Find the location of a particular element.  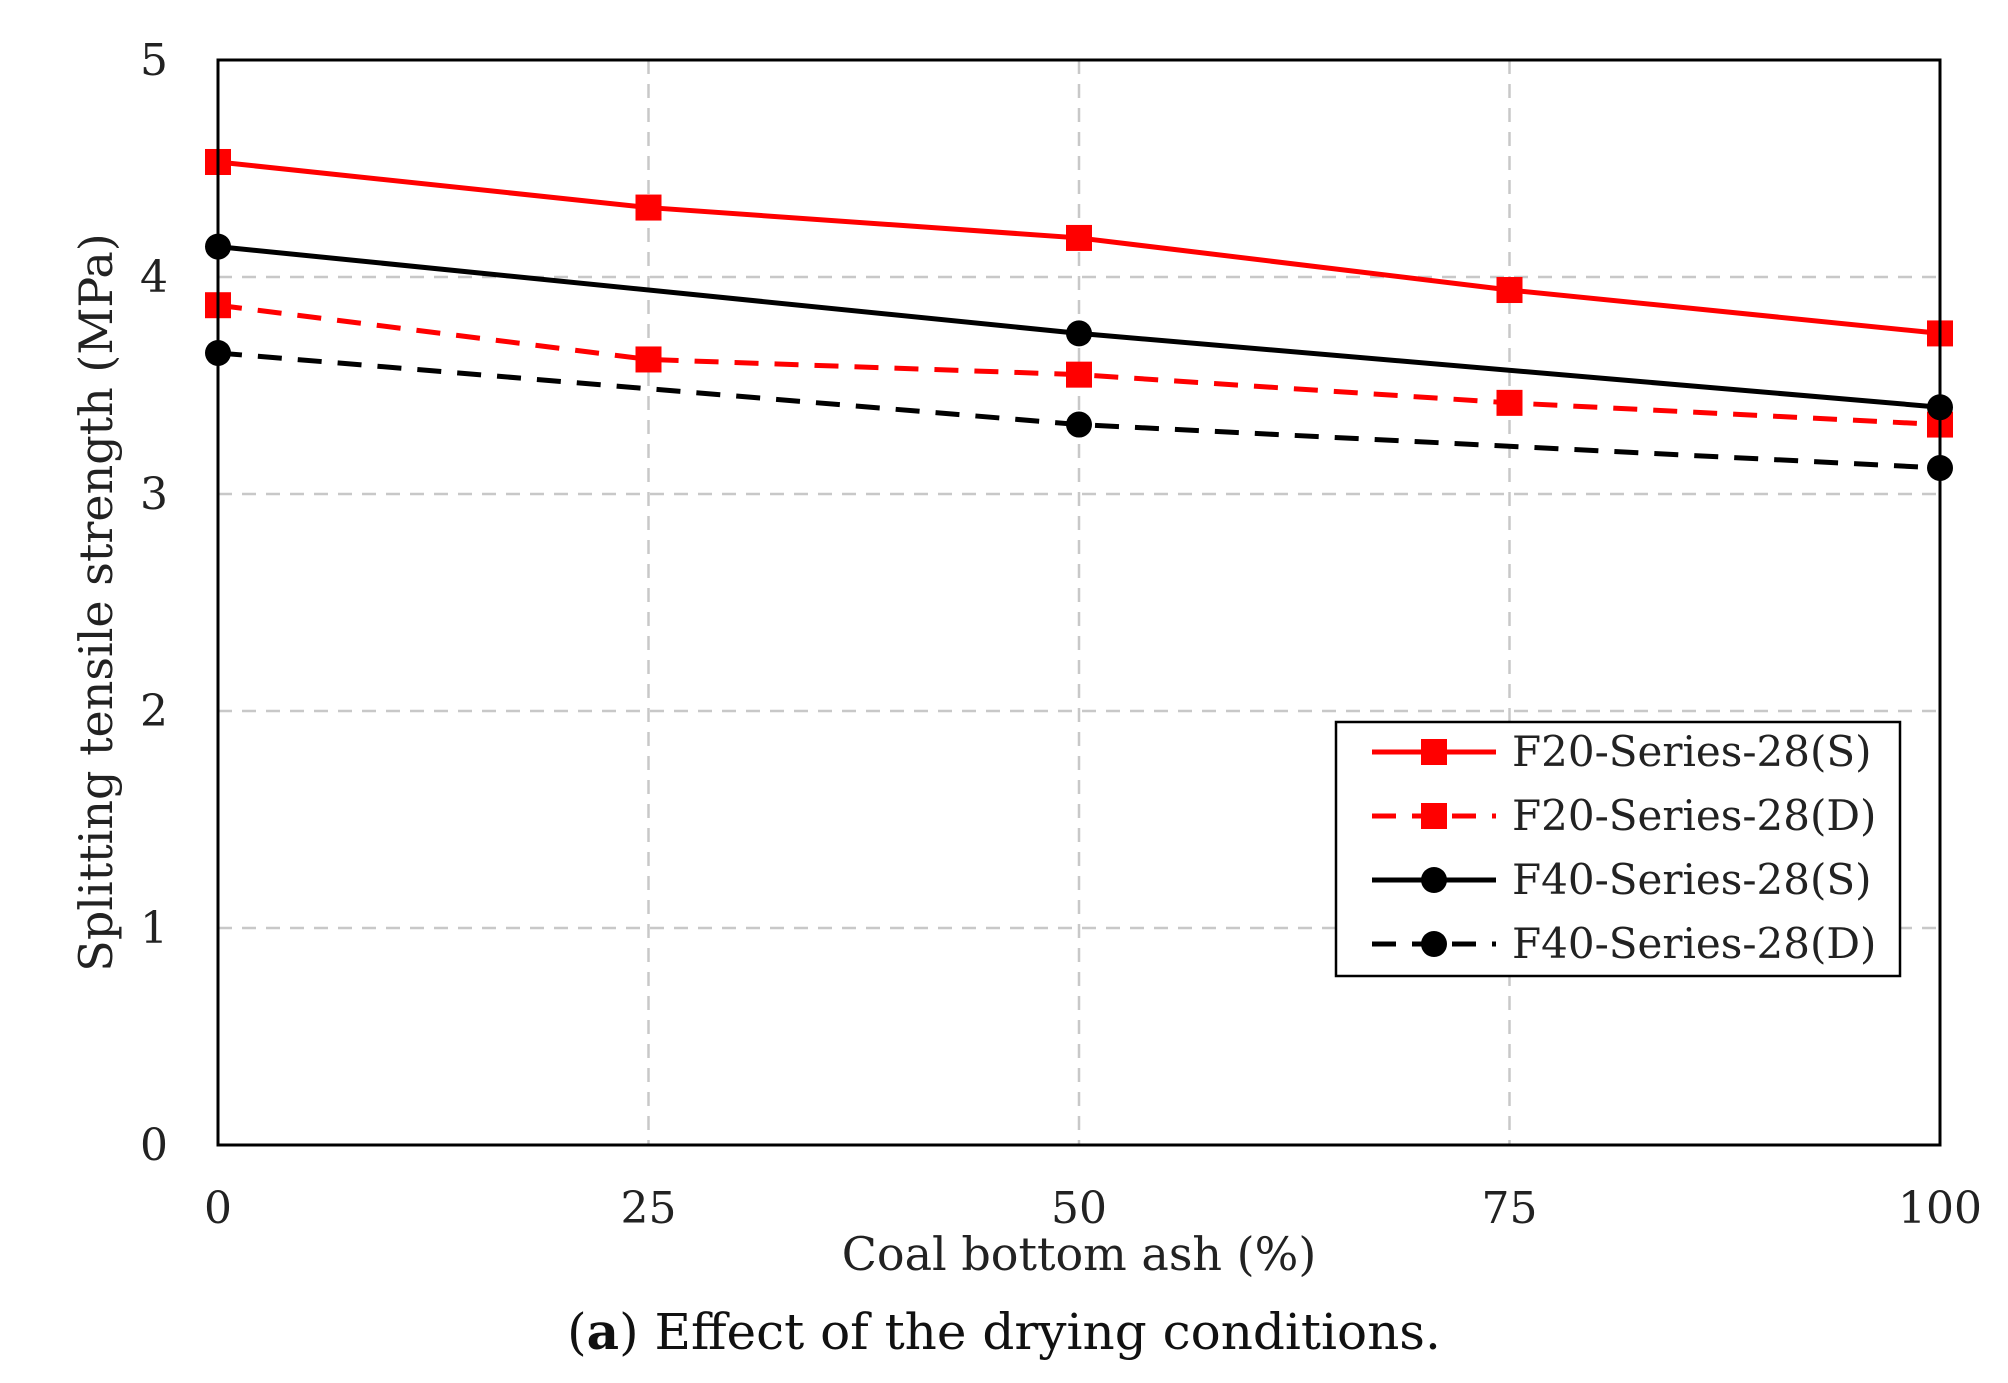

x-axis-title: Coal bottom ash (%) is located at coordinates (1079, 1254).